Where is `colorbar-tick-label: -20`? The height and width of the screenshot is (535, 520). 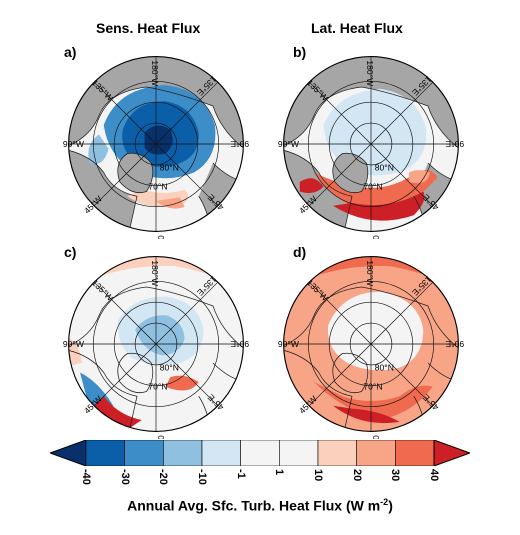 colorbar-tick-label: -20 is located at coordinates (163, 477).